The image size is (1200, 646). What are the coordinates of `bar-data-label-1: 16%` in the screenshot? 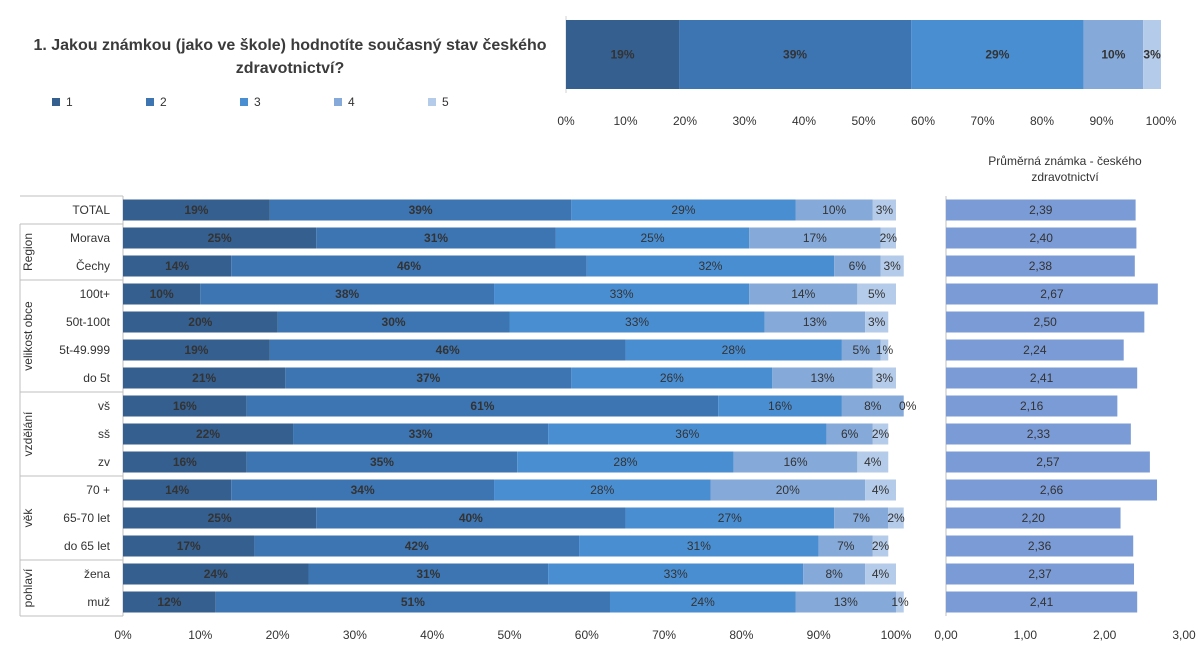 It's located at (185, 462).